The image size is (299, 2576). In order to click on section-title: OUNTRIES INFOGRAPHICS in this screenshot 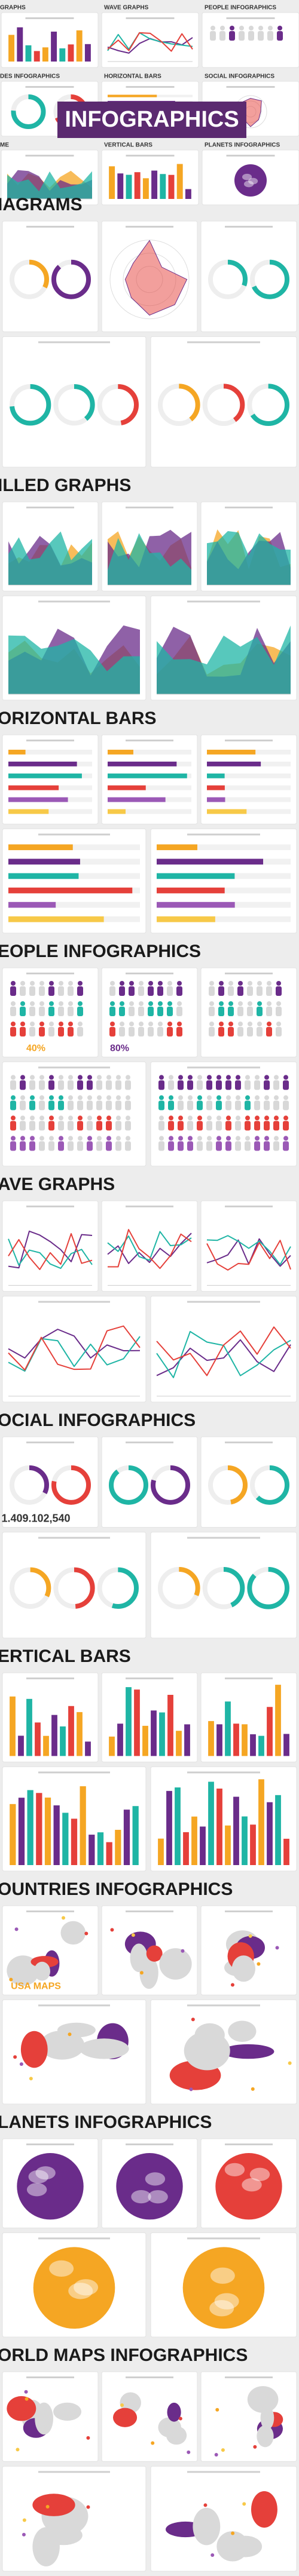, I will do `click(116, 1889)`.